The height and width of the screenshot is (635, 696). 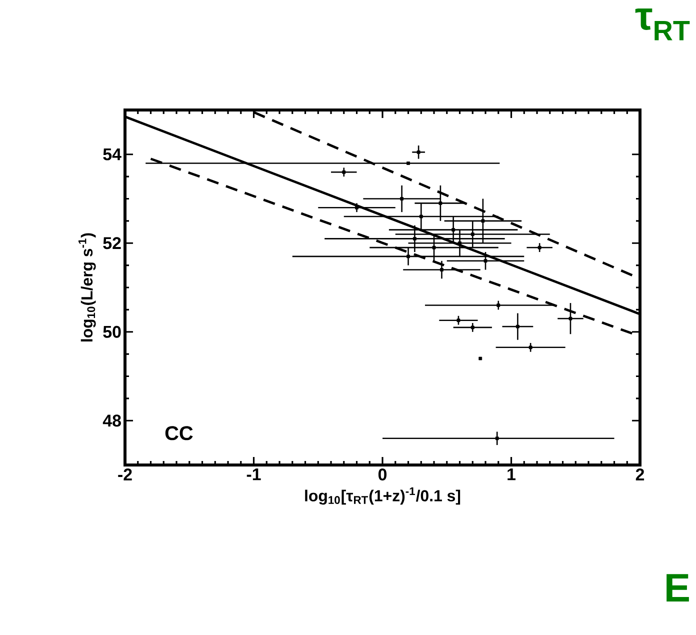 What do you see at coordinates (112, 332) in the screenshot?
I see `y-tick-label: 50` at bounding box center [112, 332].